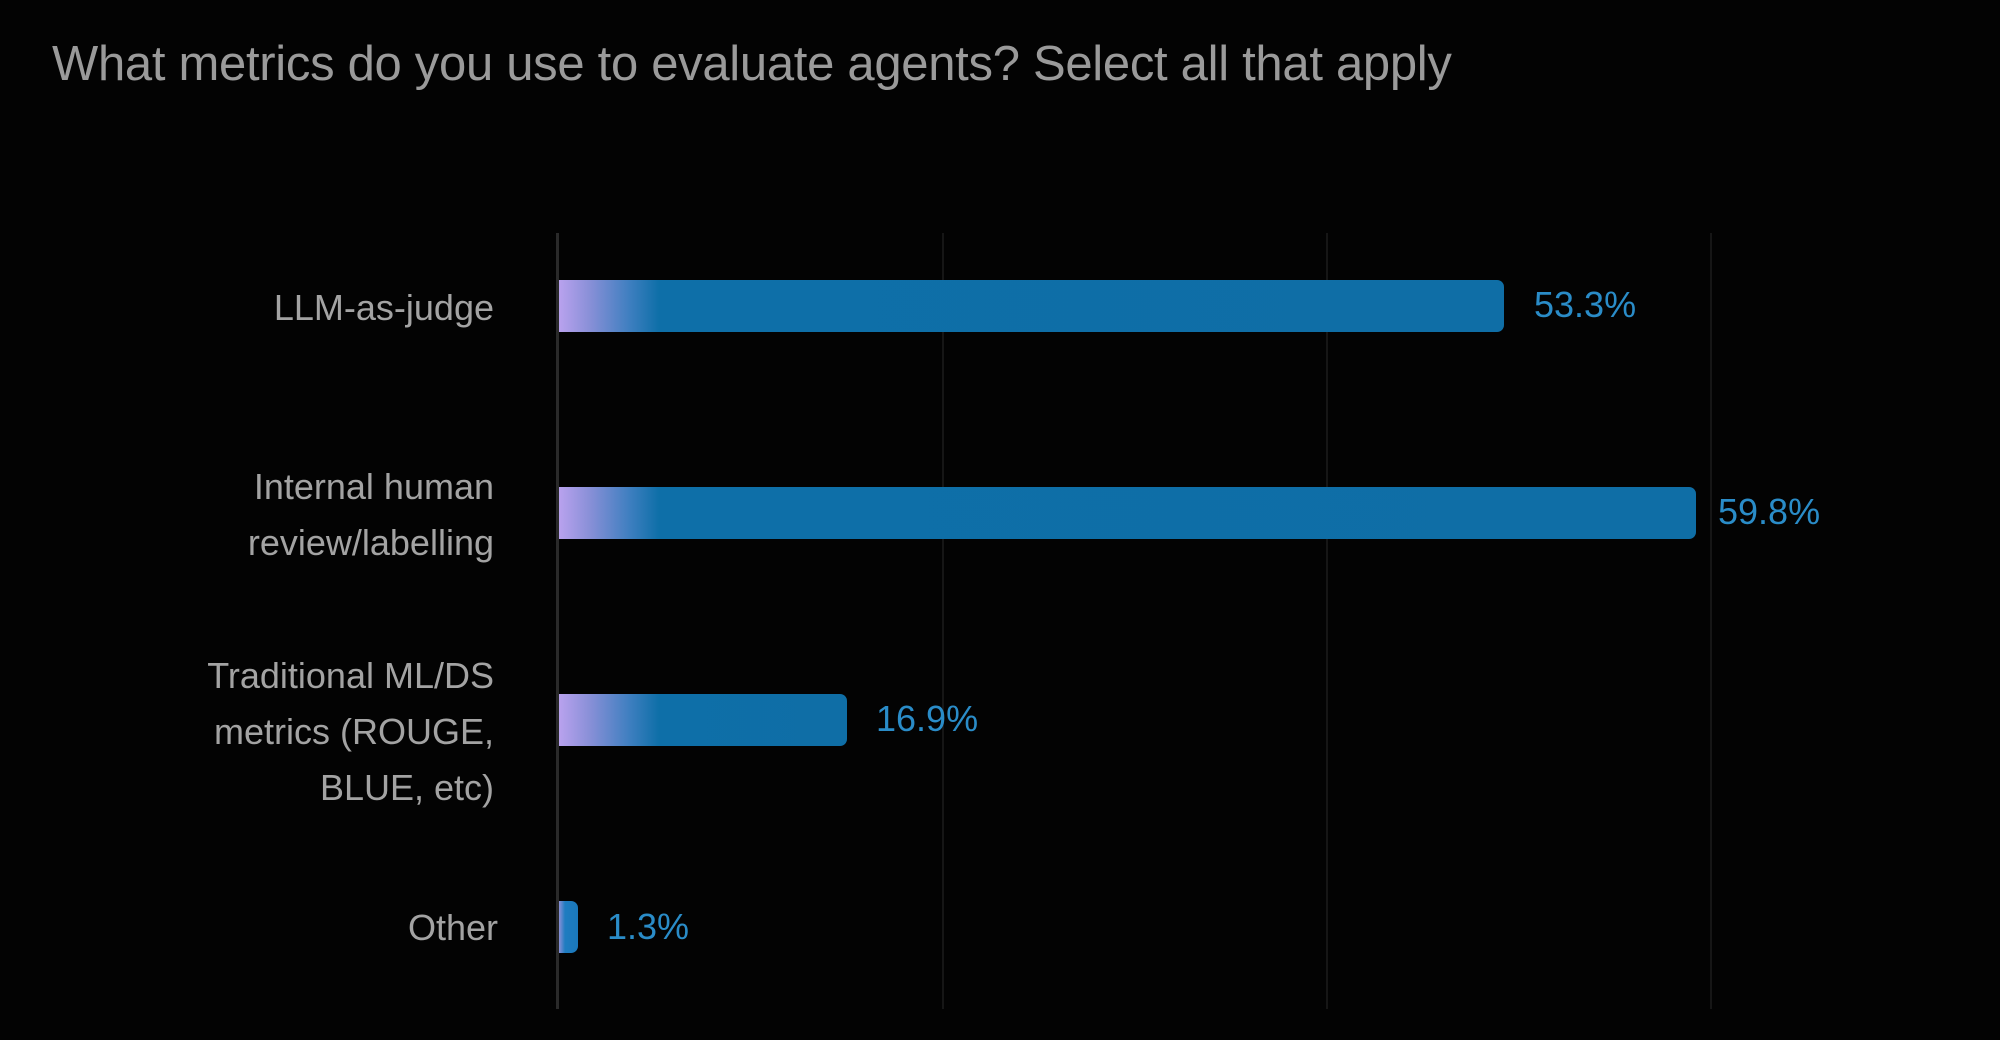 This screenshot has width=2000, height=1040. Describe the element at coordinates (452, 927) in the screenshot. I see `category-label-other: Other` at that location.